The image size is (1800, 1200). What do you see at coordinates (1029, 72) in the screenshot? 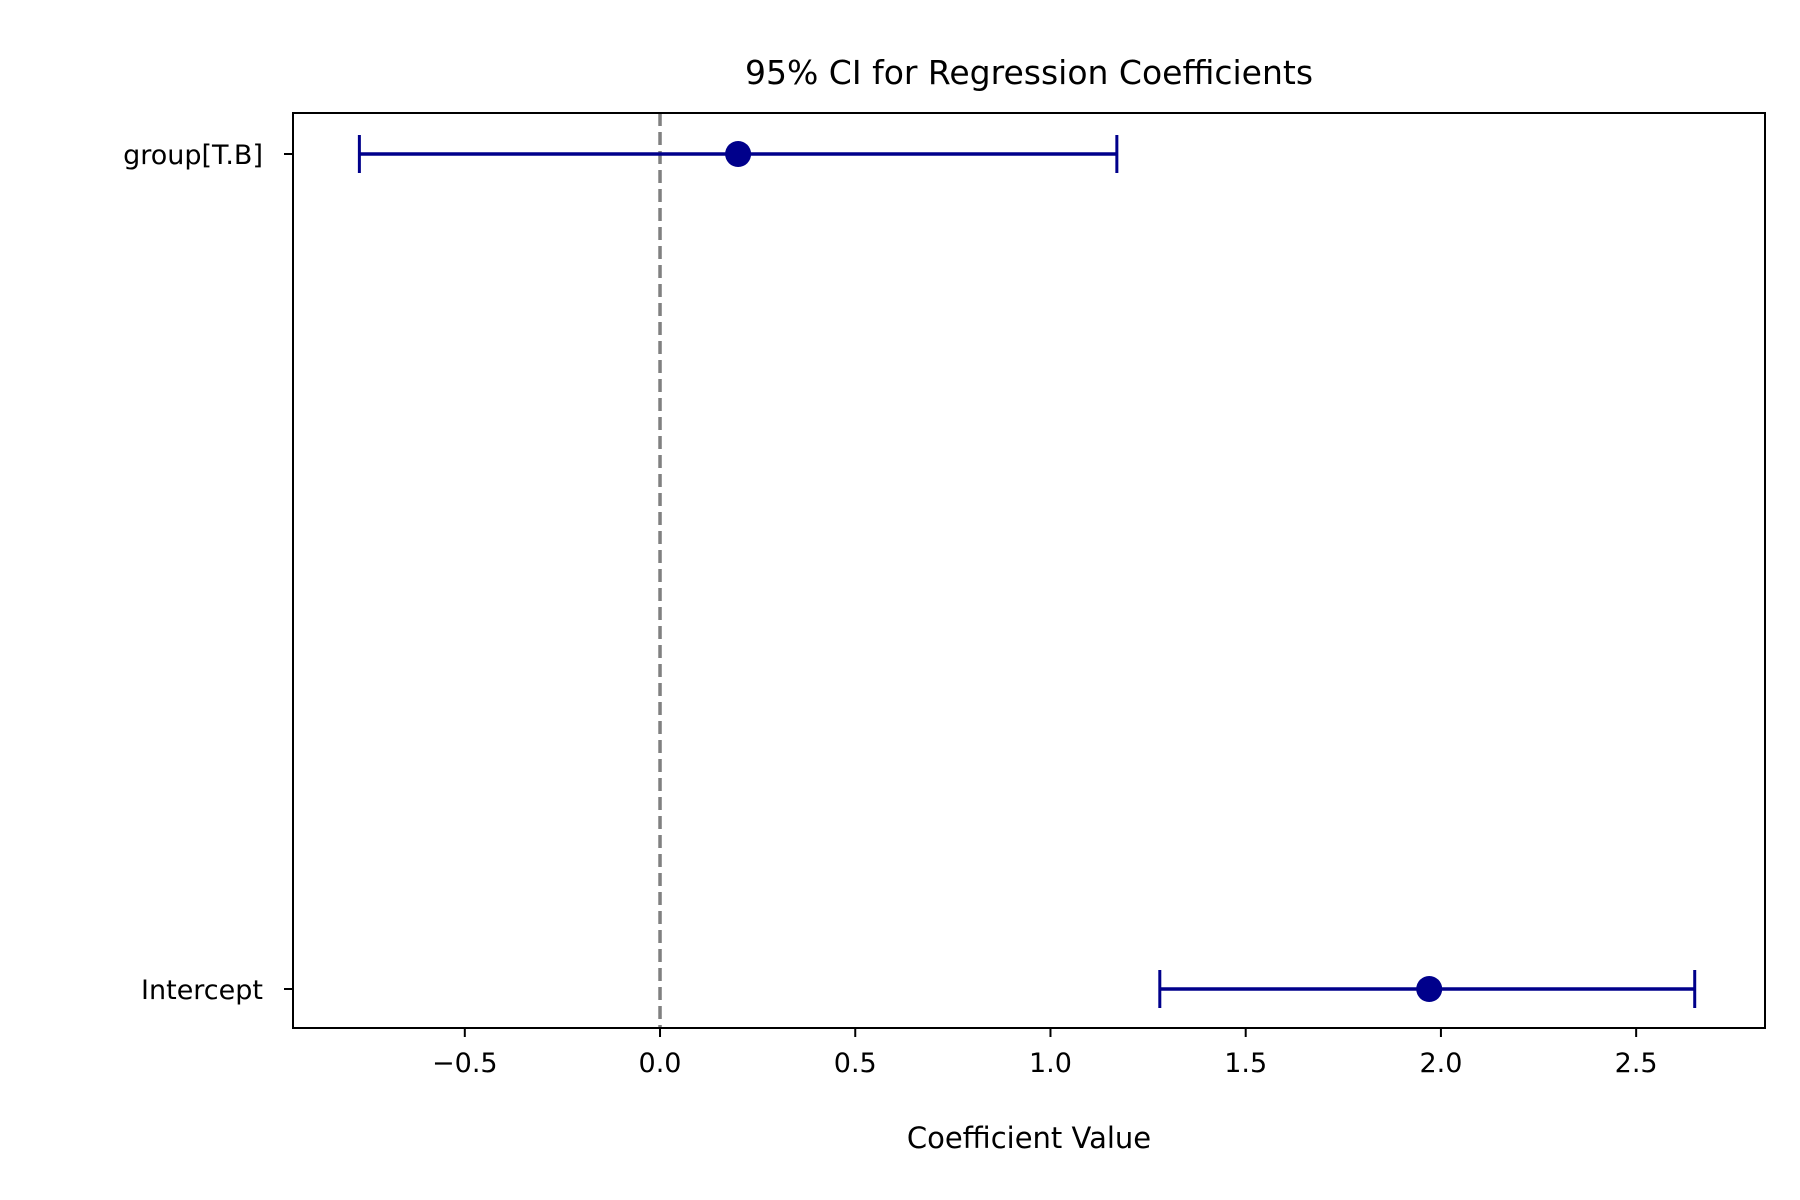
I see `chart-title: 95% CI for Regression Coefficients` at bounding box center [1029, 72].